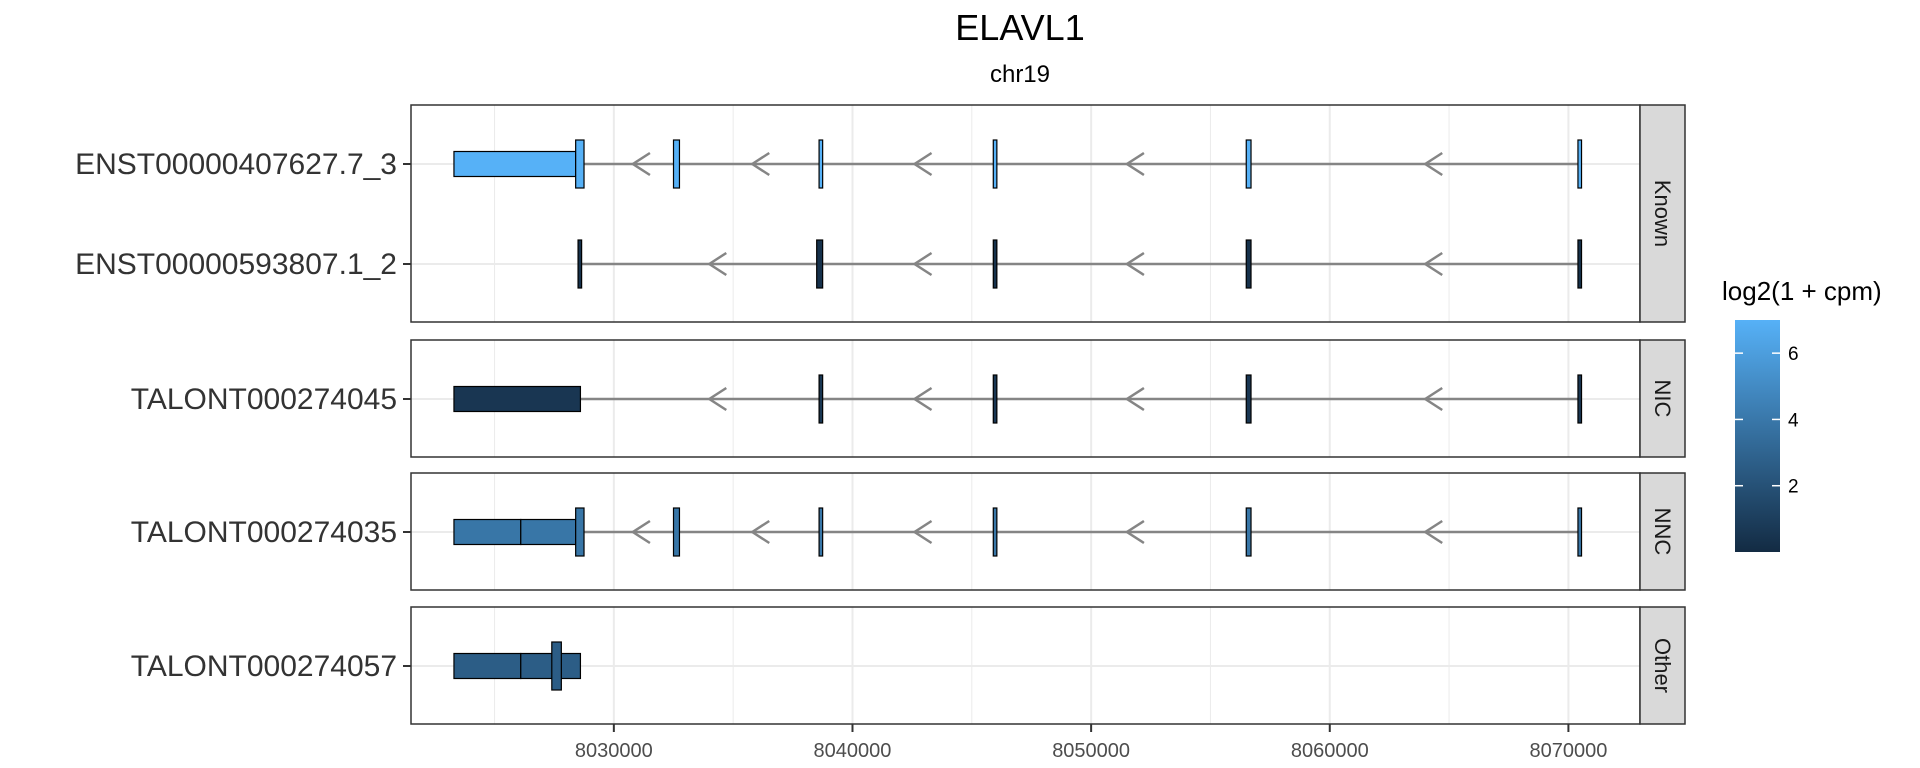 The height and width of the screenshot is (768, 1920). I want to click on facet-strip-label: NNC, so click(1662, 532).